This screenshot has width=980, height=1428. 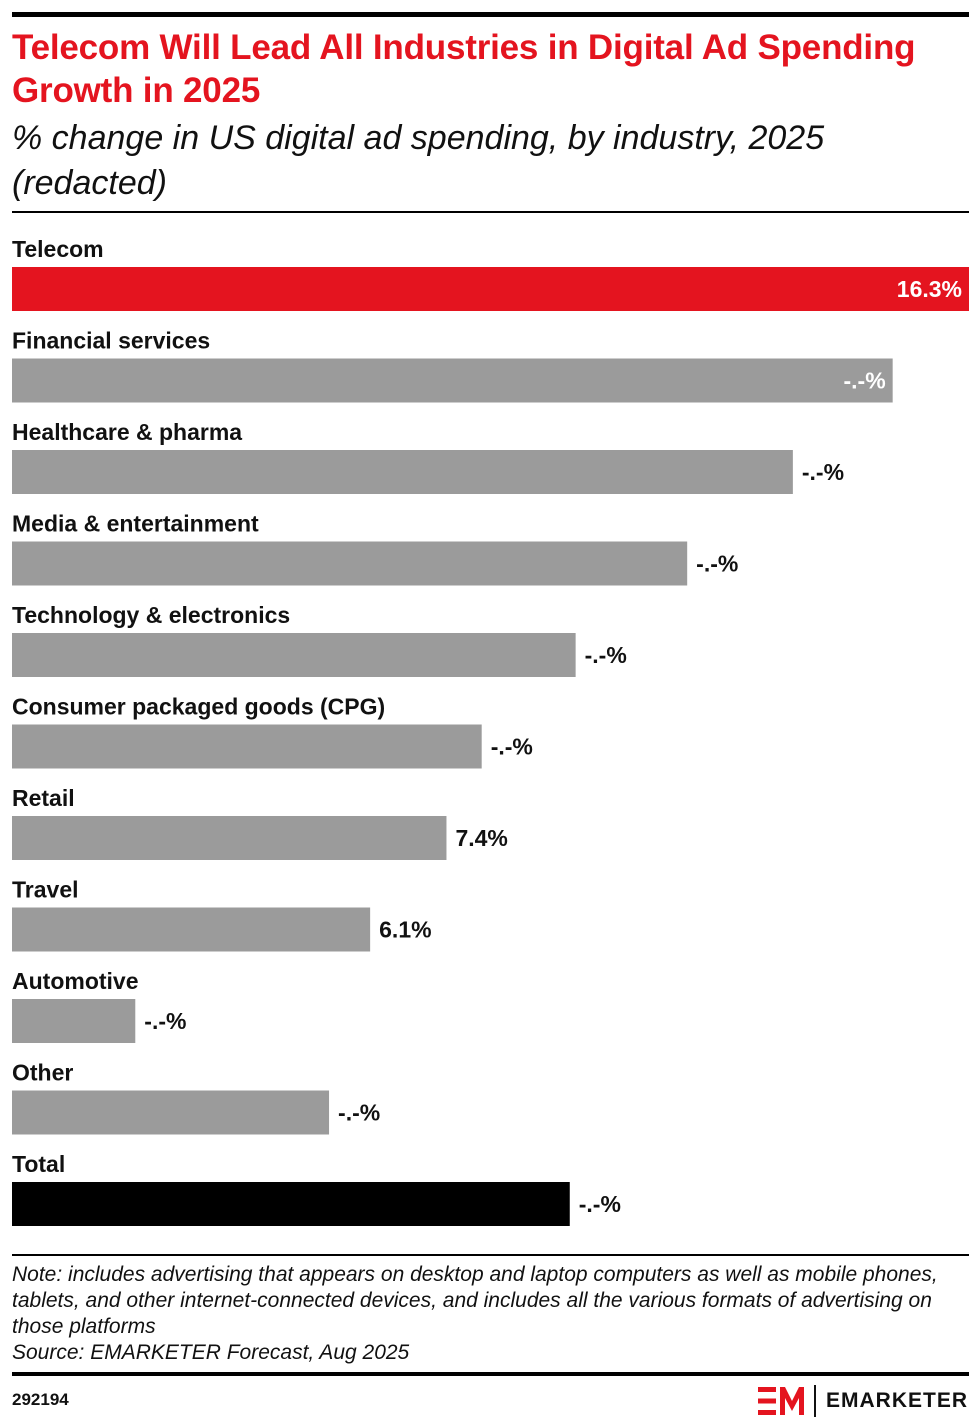 I want to click on category-label: Telecom, so click(x=58, y=249).